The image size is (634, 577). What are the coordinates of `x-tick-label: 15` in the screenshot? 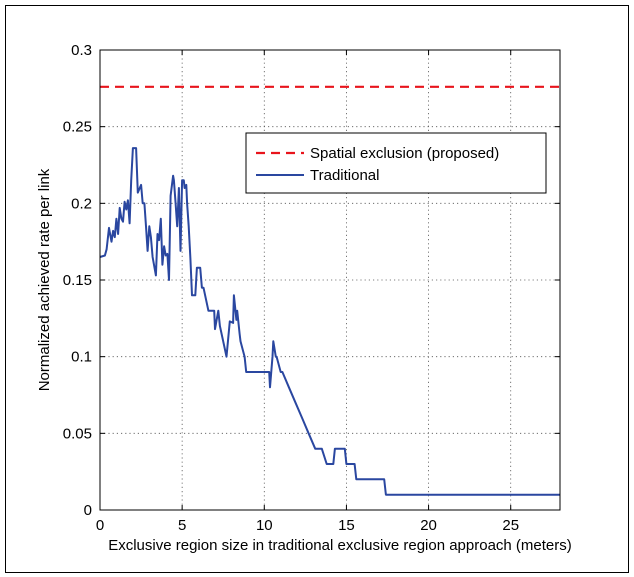 It's located at (346, 525).